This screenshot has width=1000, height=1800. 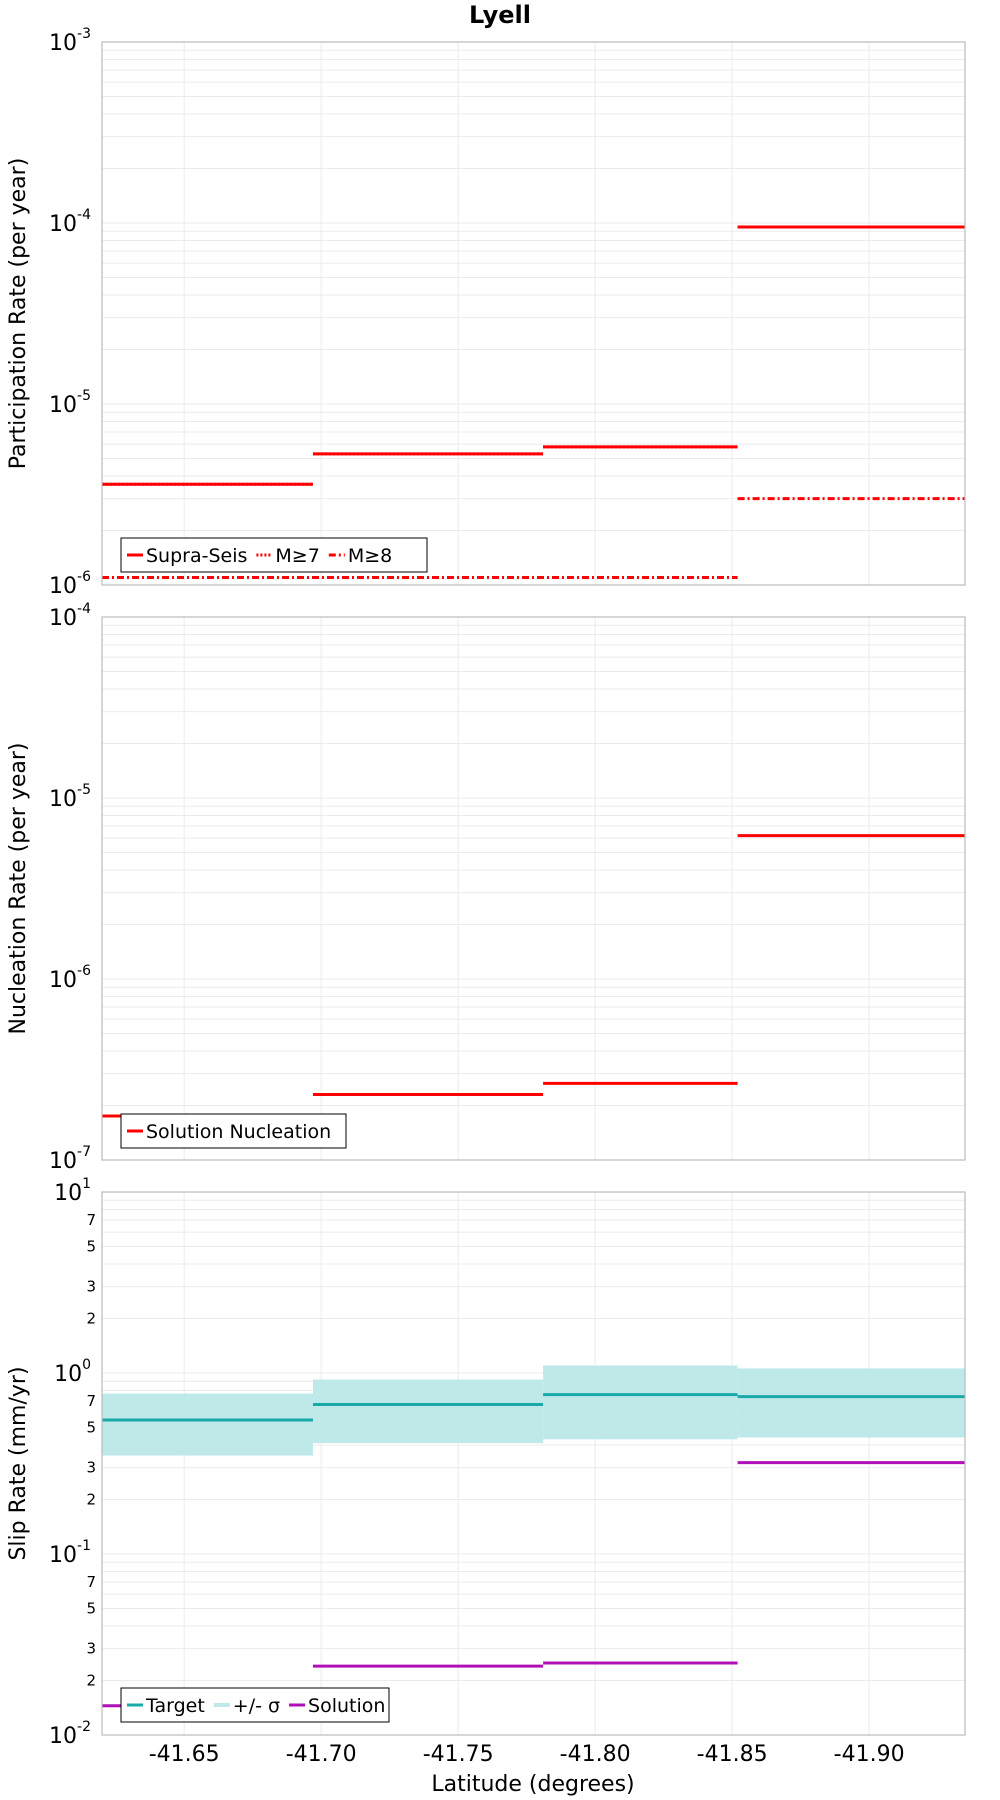 I want to click on y-tick-exponent: -2, so click(x=84, y=1727).